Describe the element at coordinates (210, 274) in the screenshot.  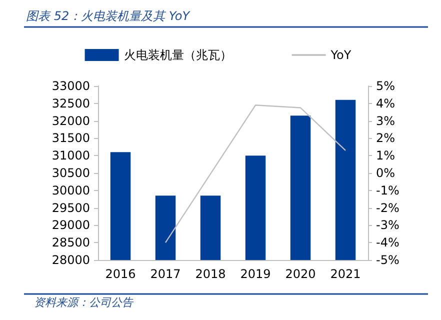
I see `x-tick-label: 2018` at that location.